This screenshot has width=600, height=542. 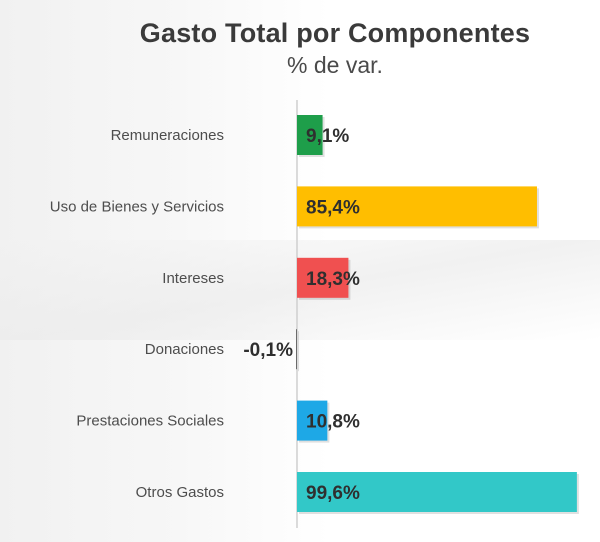 What do you see at coordinates (333, 422) in the screenshot?
I see `value-label-prestaciones-sociales: 10,8%` at bounding box center [333, 422].